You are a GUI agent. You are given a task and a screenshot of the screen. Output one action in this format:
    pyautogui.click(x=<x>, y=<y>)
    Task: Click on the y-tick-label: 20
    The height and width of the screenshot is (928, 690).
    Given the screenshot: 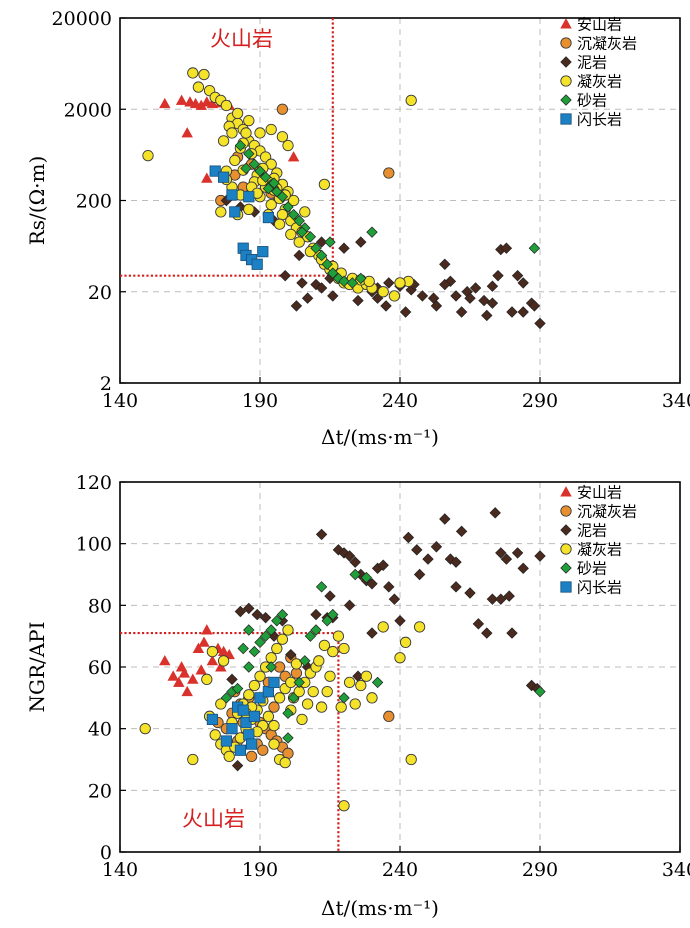 What is the action you would take?
    pyautogui.click(x=100, y=293)
    